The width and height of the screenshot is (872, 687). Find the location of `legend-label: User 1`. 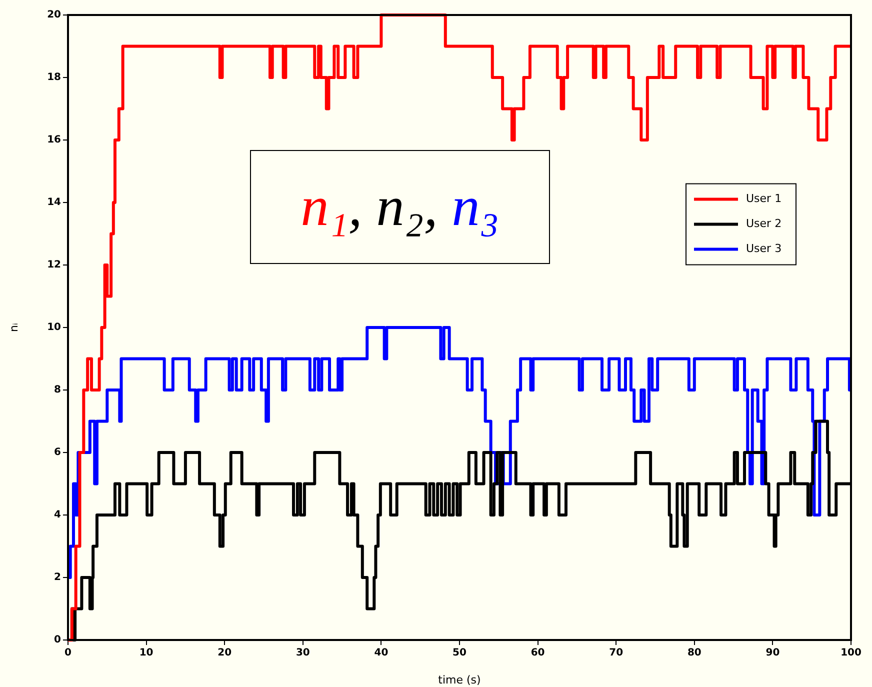

legend-label: User 1 is located at coordinates (764, 199).